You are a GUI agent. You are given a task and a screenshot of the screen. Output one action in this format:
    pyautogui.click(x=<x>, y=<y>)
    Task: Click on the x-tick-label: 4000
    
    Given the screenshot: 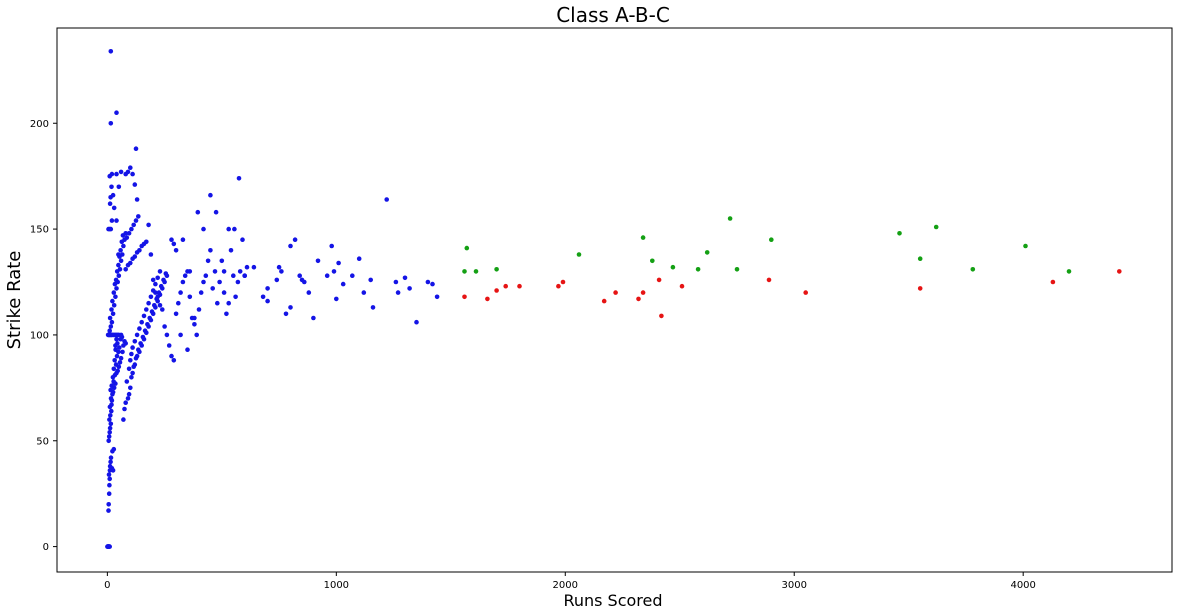 What is the action you would take?
    pyautogui.click(x=1022, y=585)
    